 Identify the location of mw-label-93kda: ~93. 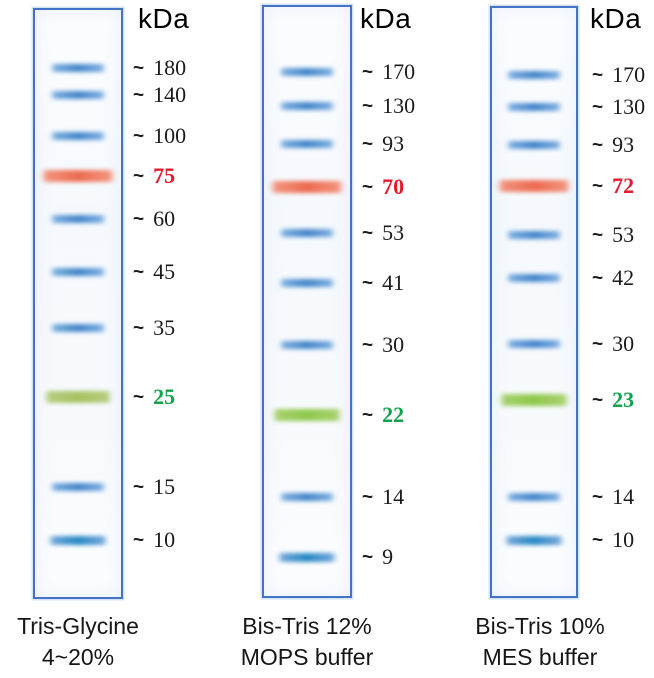
(383, 144).